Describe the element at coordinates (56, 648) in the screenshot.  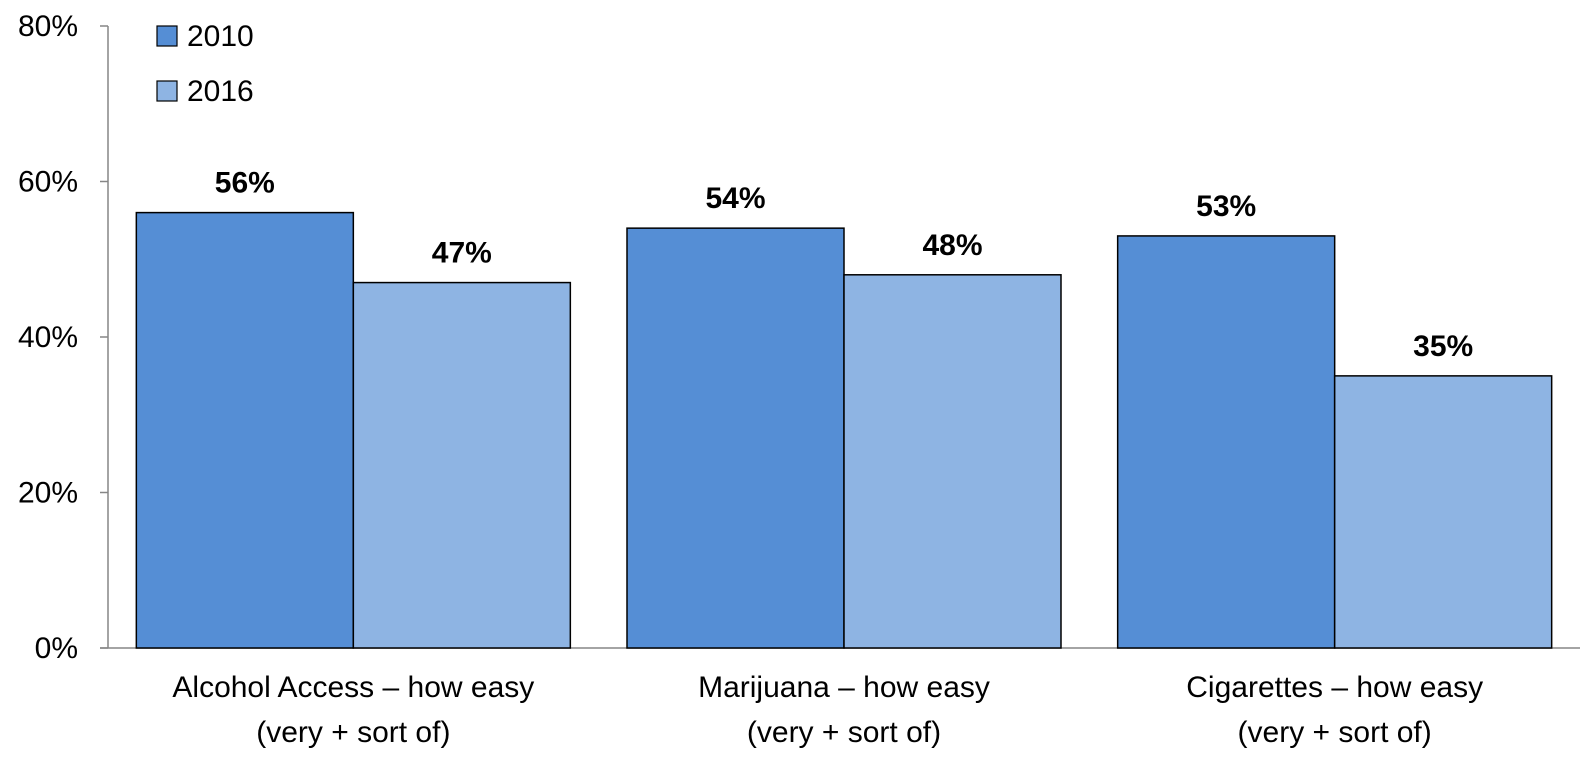
I see `y-tick-label: 0%` at that location.